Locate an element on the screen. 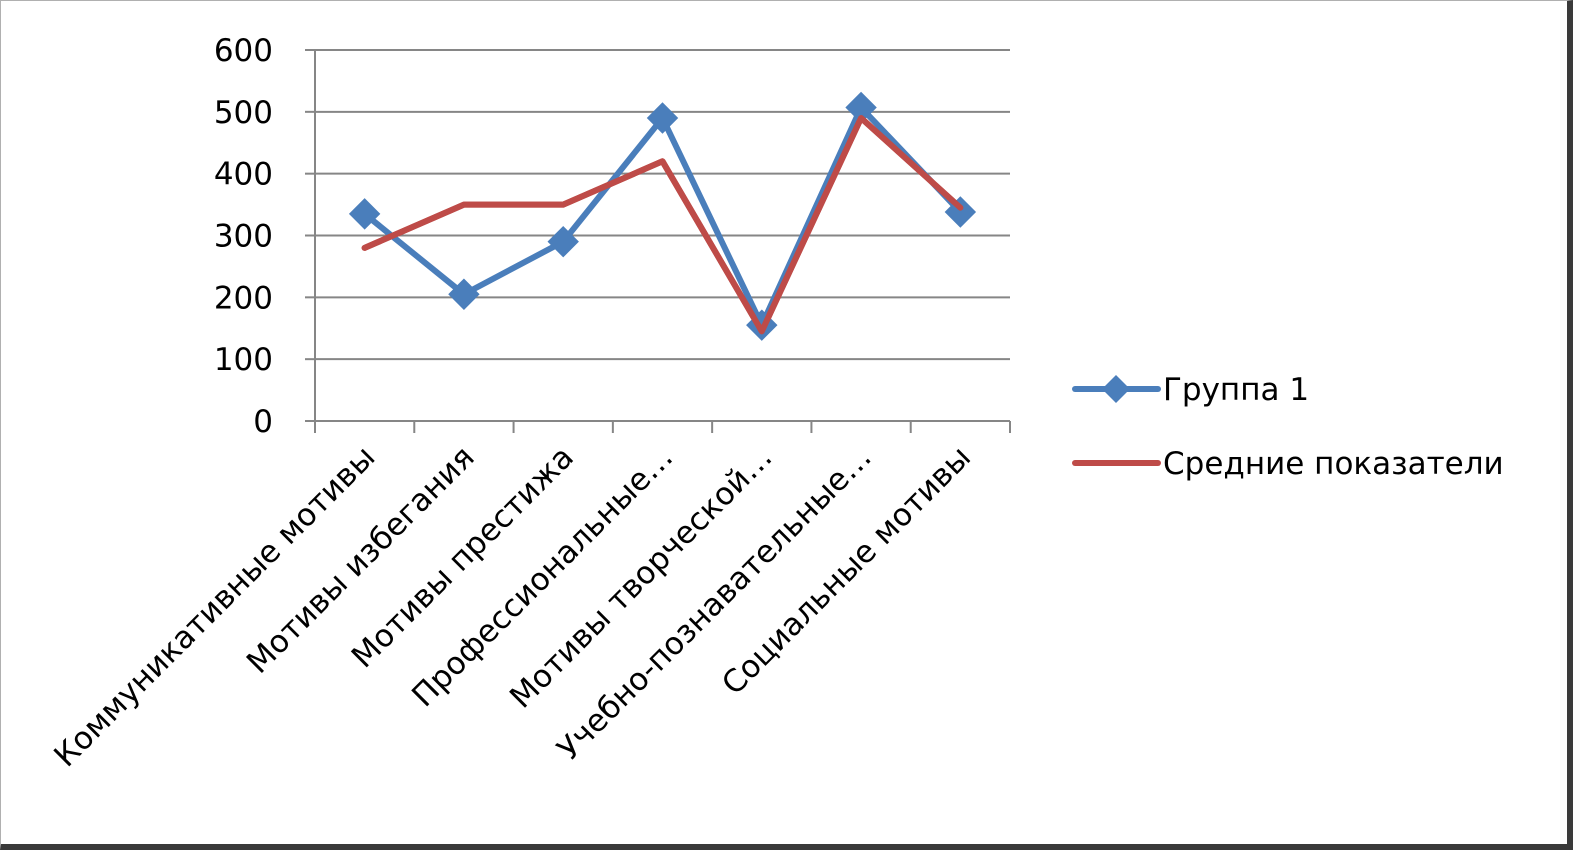 Image resolution: width=1573 pixels, height=850 pixels. y-tick-labels: 0 100 200 300 400 500 600 is located at coordinates (243, 236).